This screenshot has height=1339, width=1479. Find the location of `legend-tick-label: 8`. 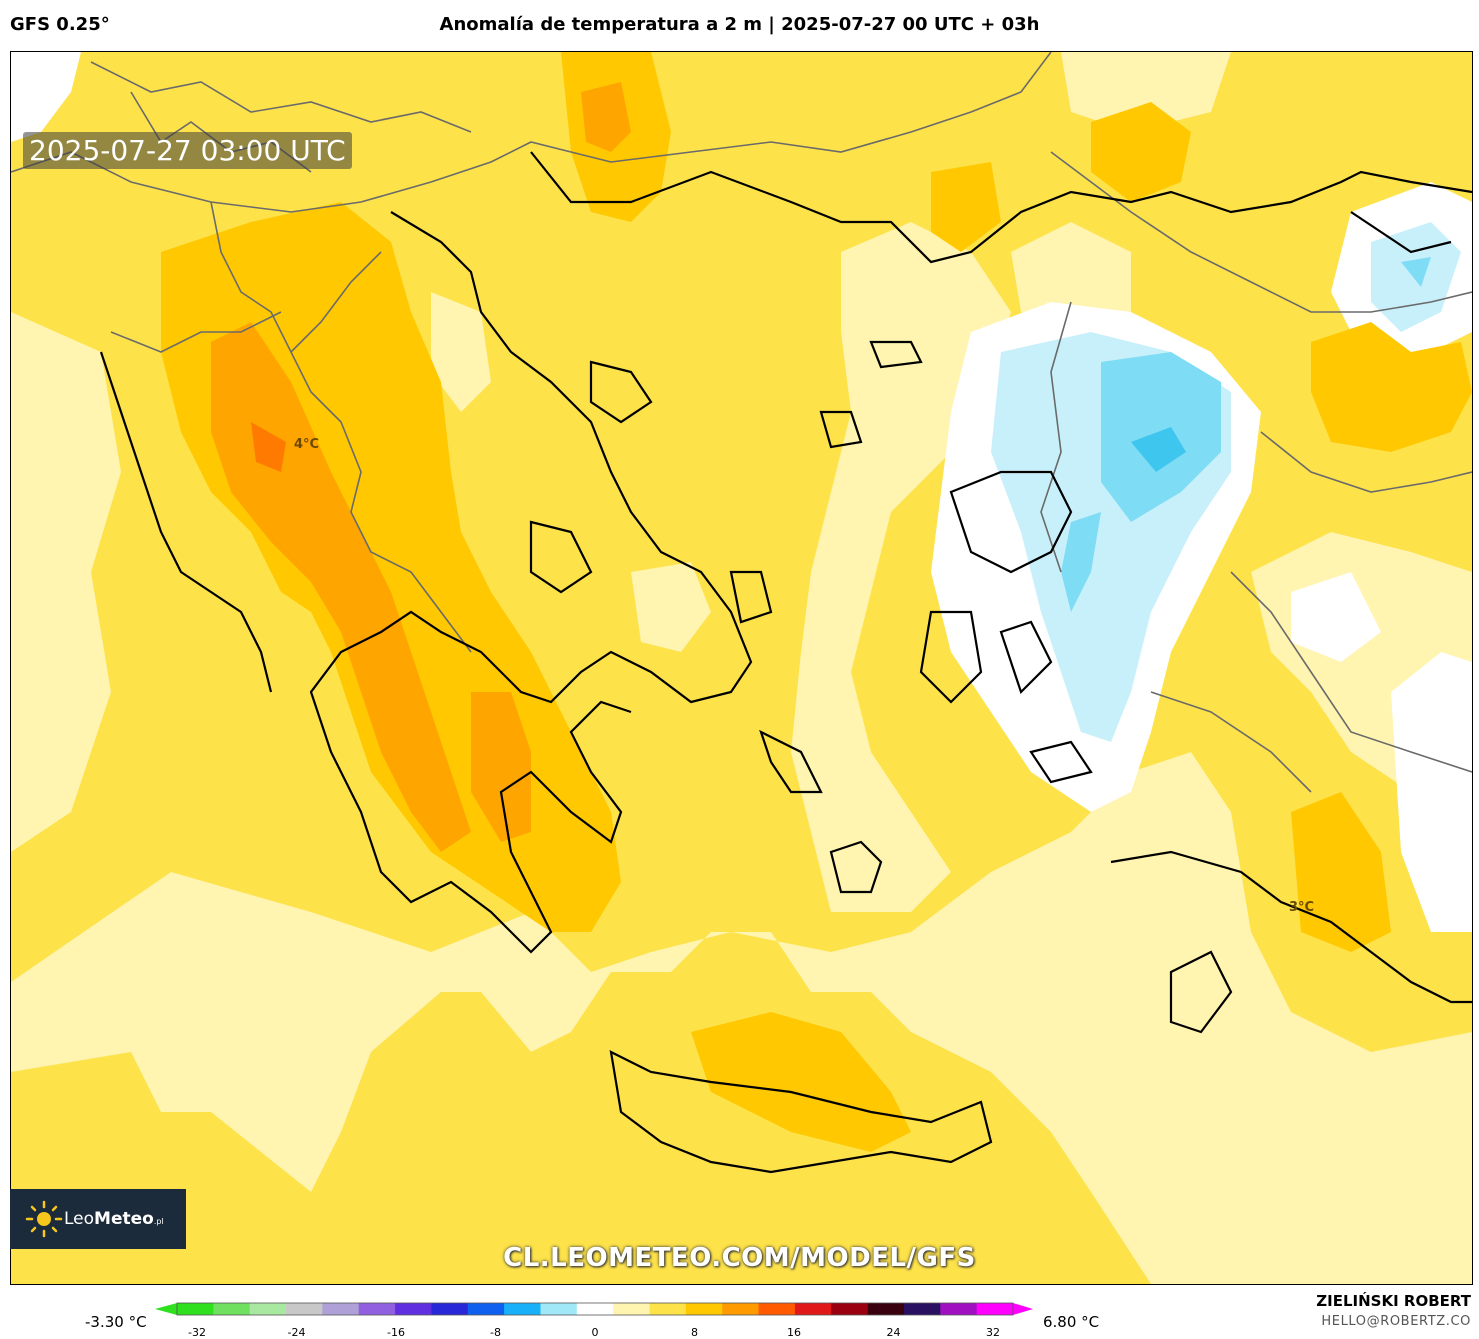

legend-tick-label: 8 is located at coordinates (694, 1332).